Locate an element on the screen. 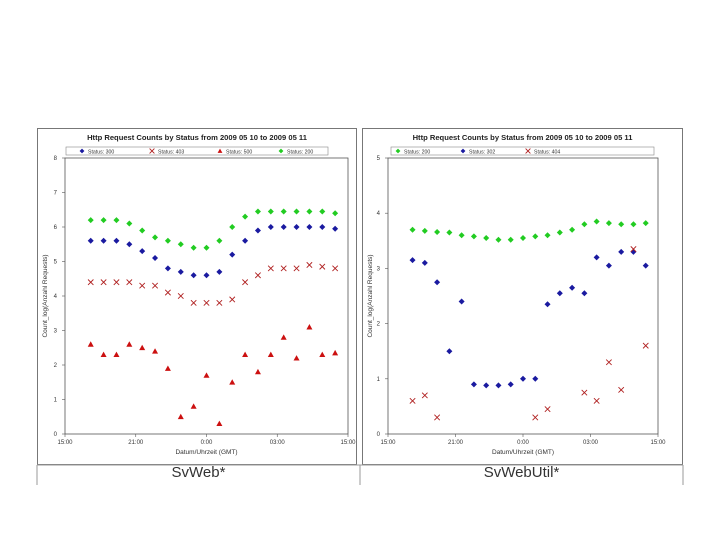  legend-label: Status: 302 is located at coordinates (482, 153).